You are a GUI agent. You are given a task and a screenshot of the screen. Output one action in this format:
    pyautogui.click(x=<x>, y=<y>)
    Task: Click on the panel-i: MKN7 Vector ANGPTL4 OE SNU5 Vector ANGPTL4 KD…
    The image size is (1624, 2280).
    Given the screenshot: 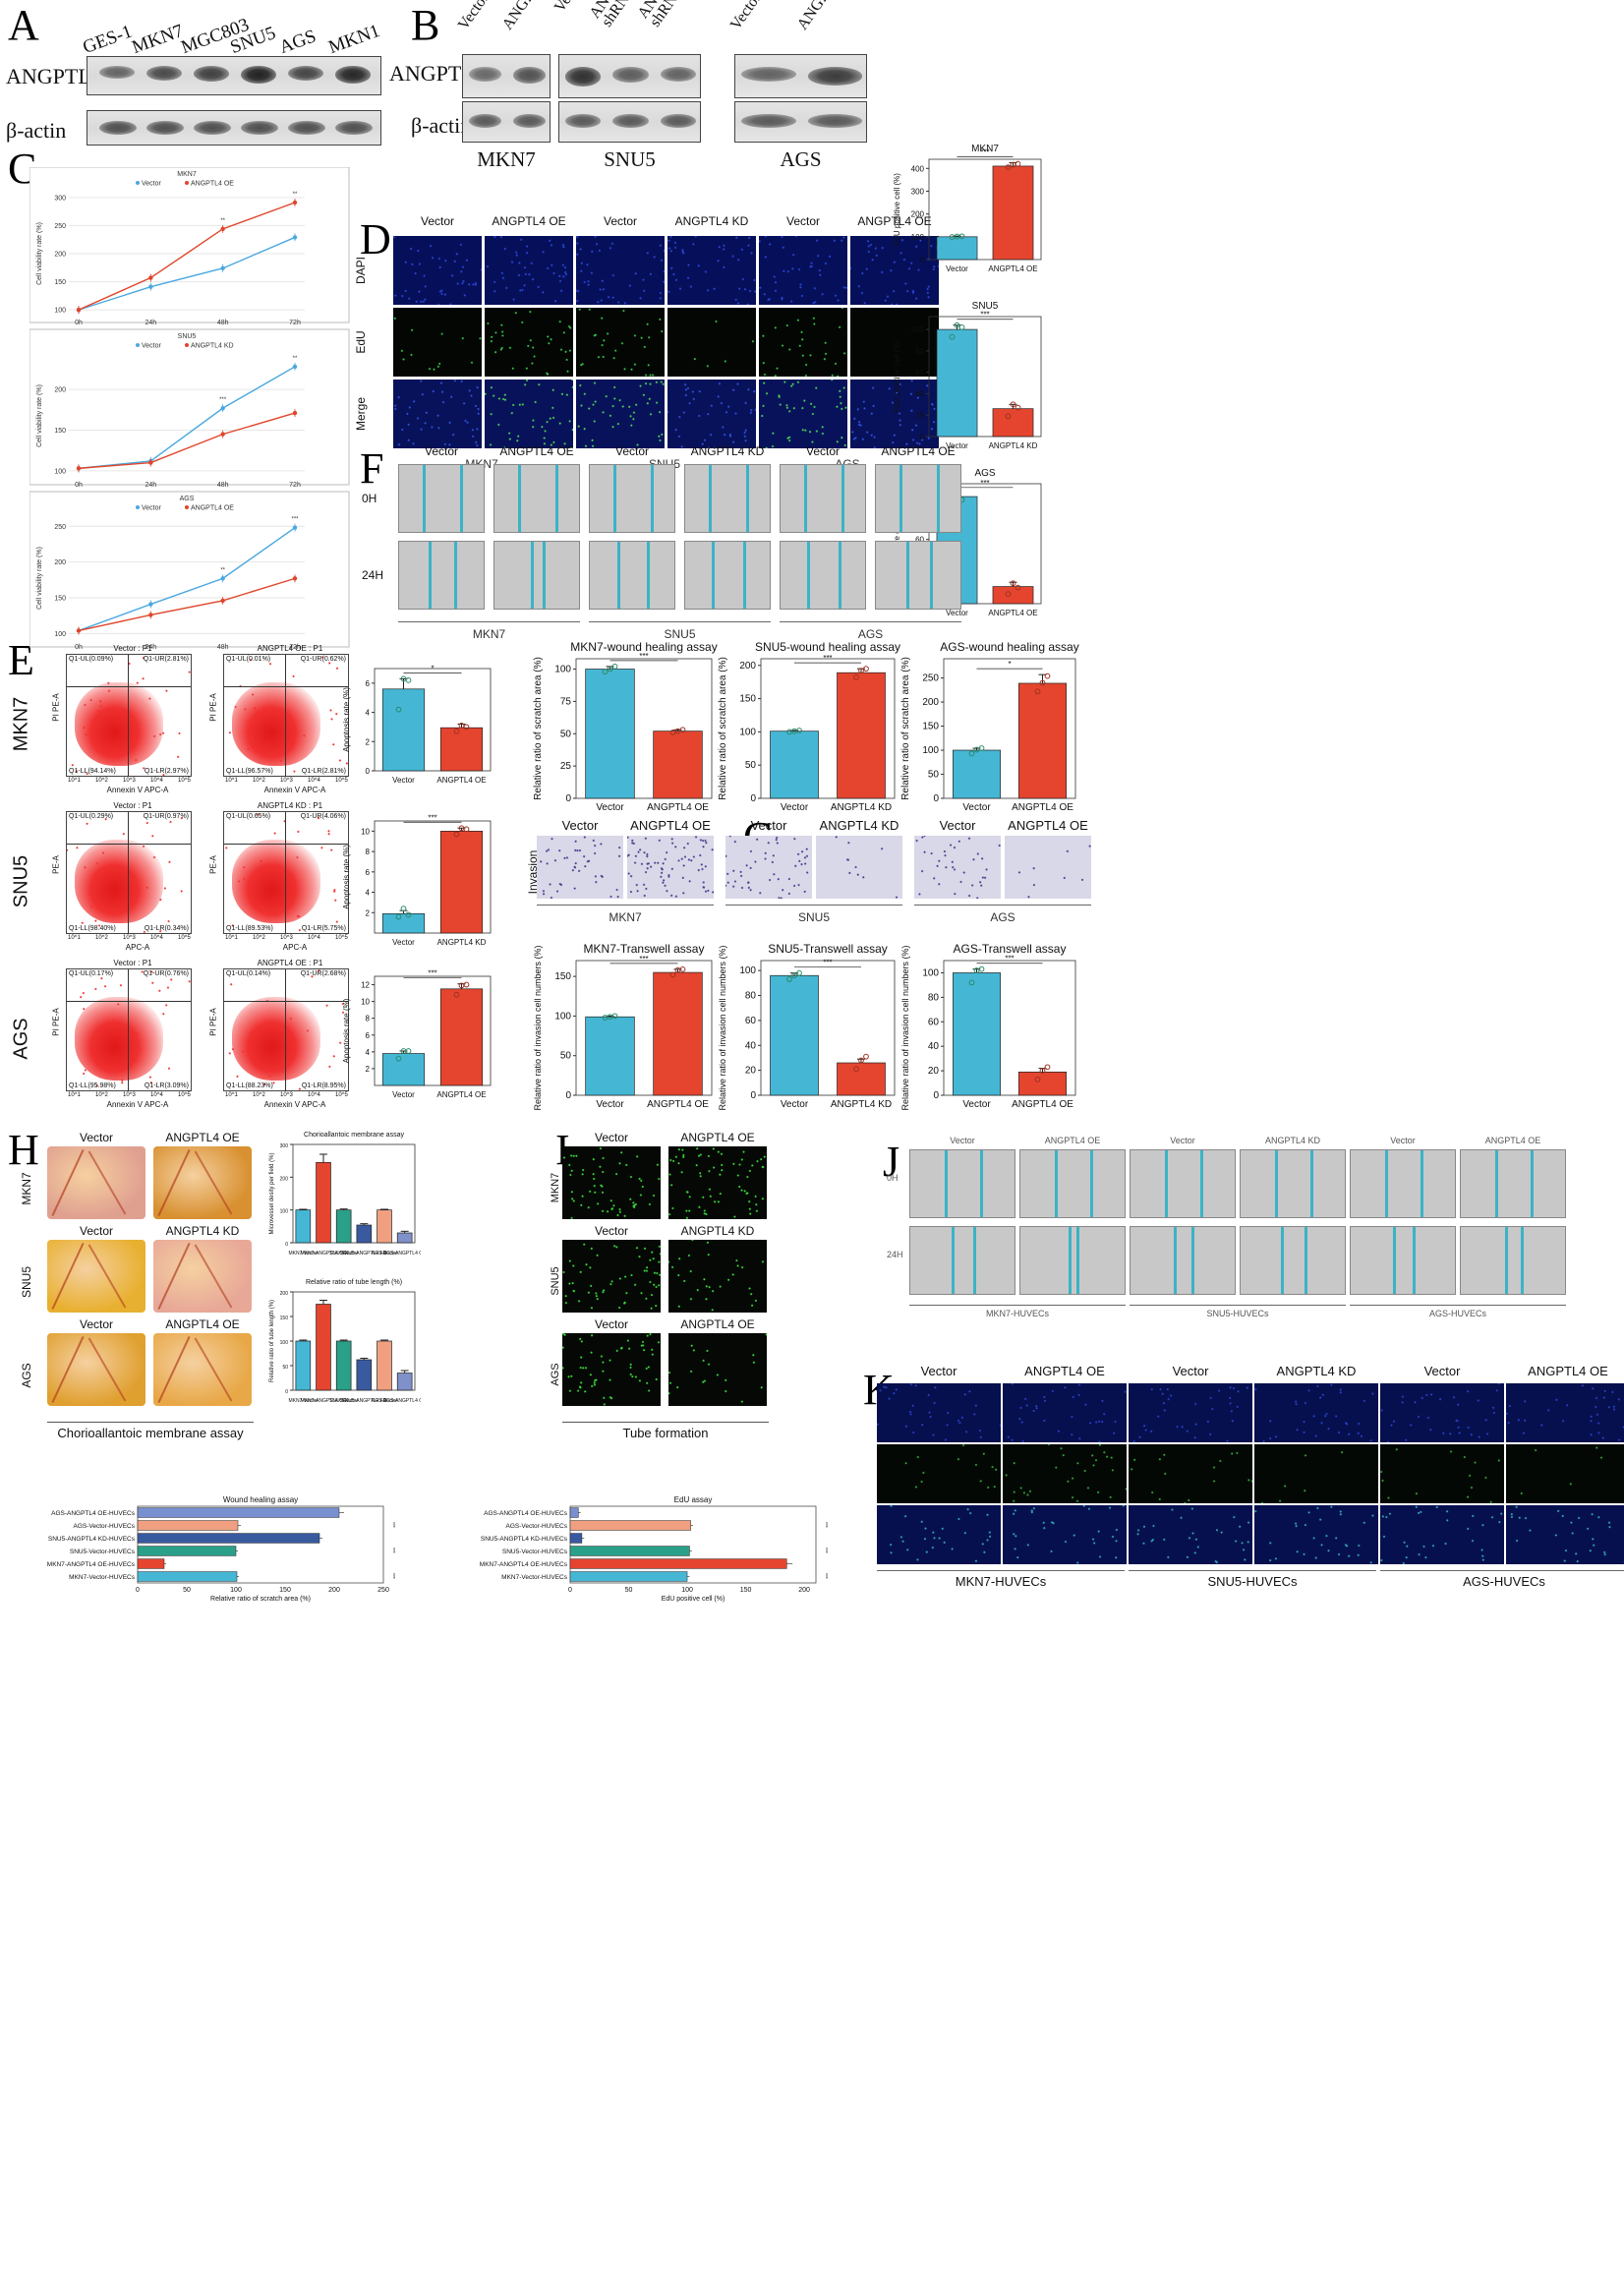 What is the action you would take?
    pyautogui.click(x=707, y=1285)
    